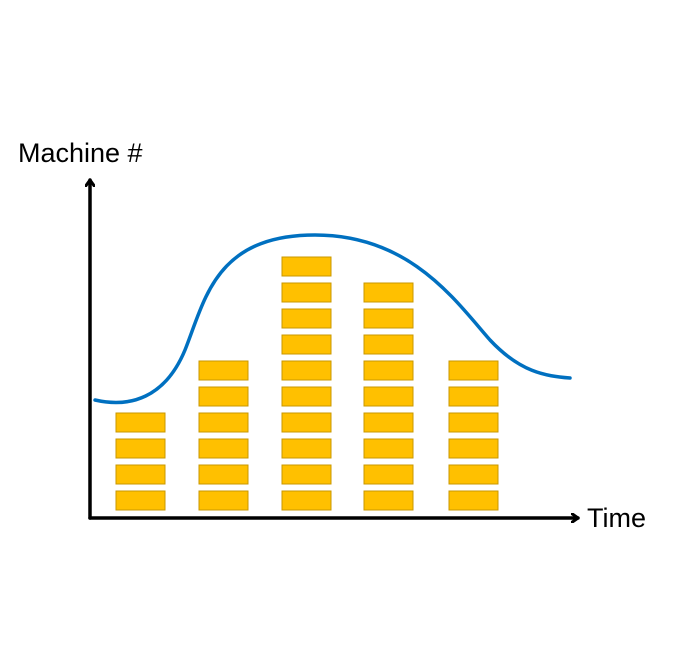 This screenshot has width=675, height=665. What do you see at coordinates (80, 153) in the screenshot?
I see `y-axis-label: Machine #` at bounding box center [80, 153].